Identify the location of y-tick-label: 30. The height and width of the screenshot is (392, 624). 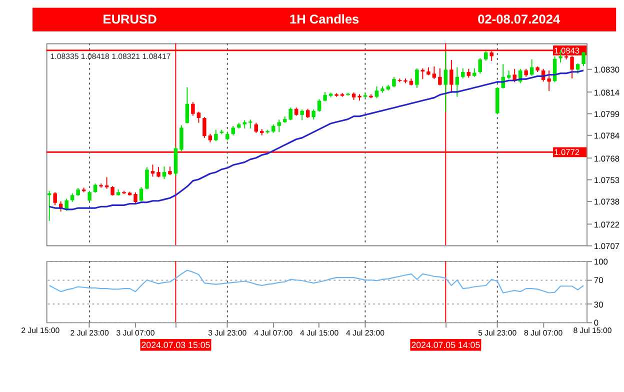
(599, 304).